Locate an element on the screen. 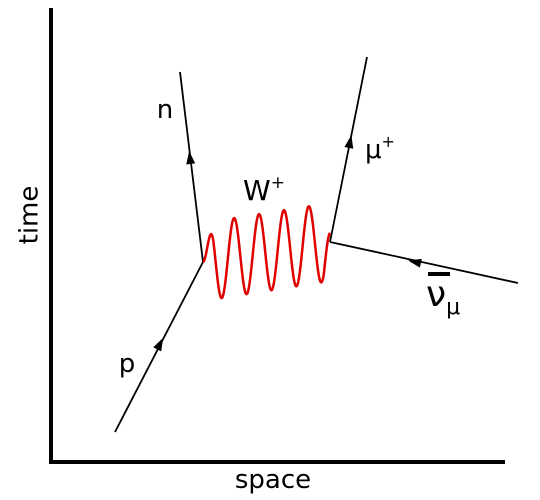 The height and width of the screenshot is (500, 540). neutrino-line is located at coordinates (424, 262).